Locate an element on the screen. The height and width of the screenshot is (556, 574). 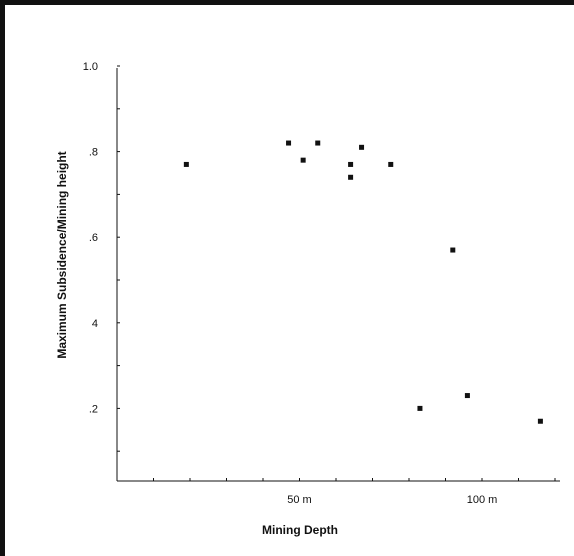
y-tick-label: 4 is located at coordinates (95, 324).